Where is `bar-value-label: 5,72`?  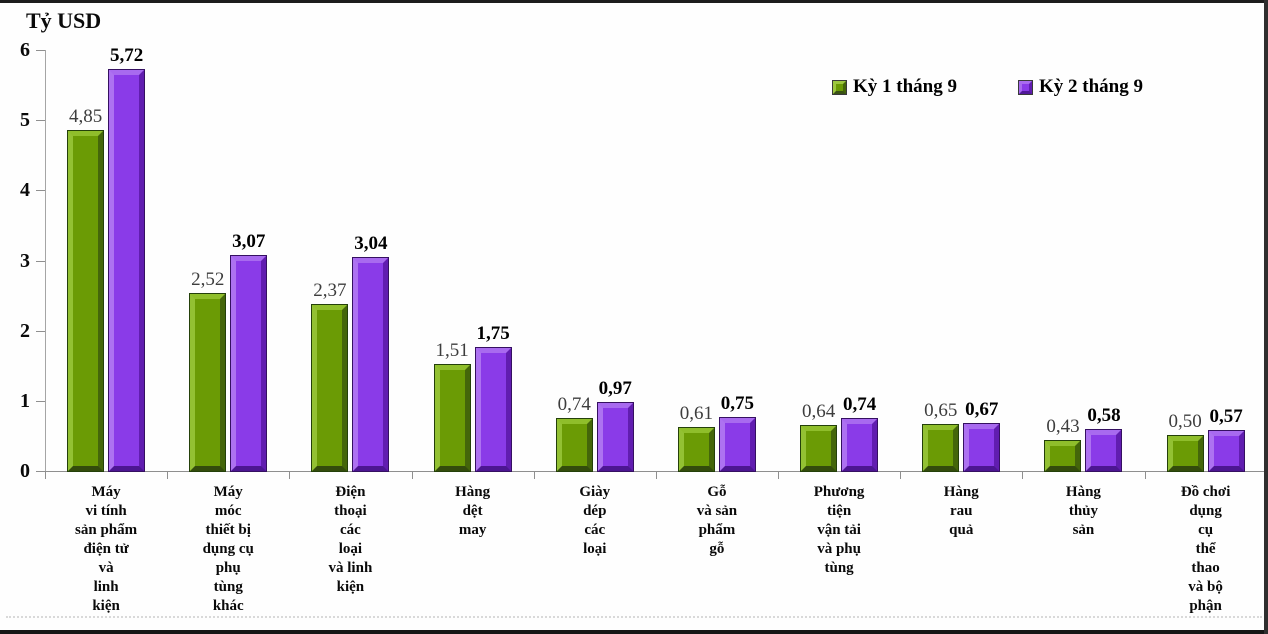
bar-value-label: 5,72 is located at coordinates (126, 55).